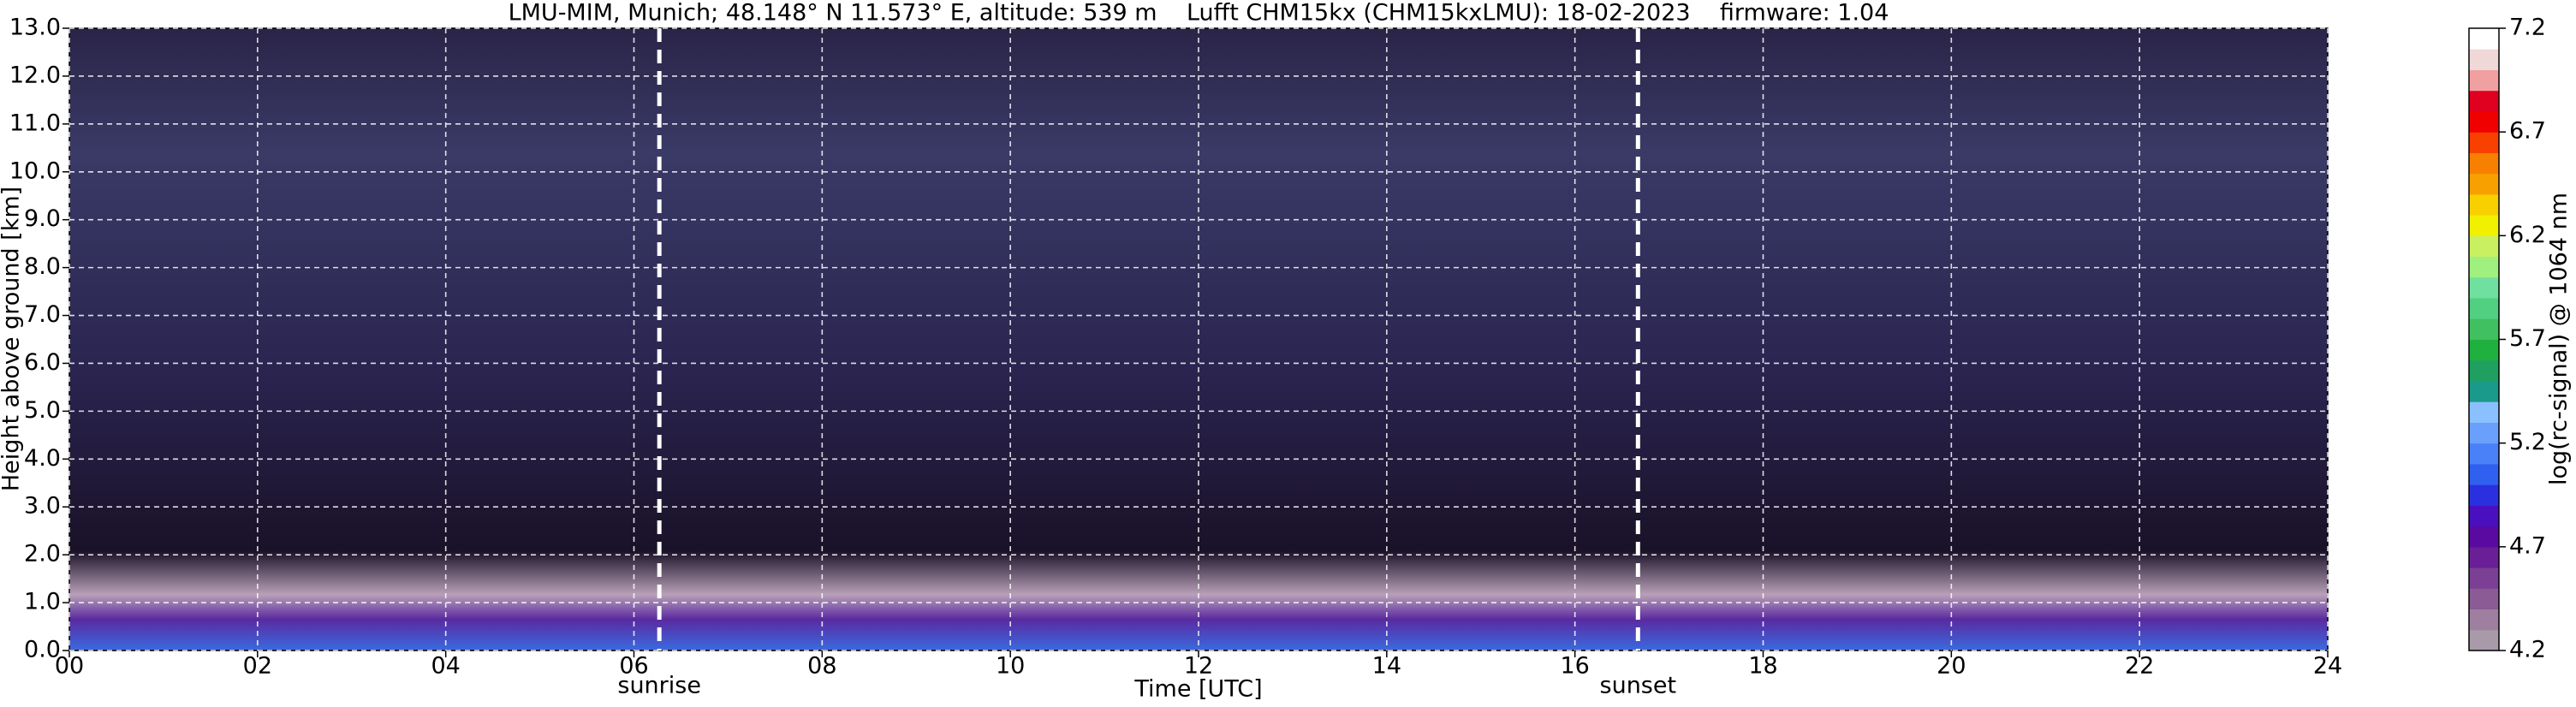 The image size is (2576, 707). What do you see at coordinates (35, 170) in the screenshot?
I see `y-tick-label: 10.0` at bounding box center [35, 170].